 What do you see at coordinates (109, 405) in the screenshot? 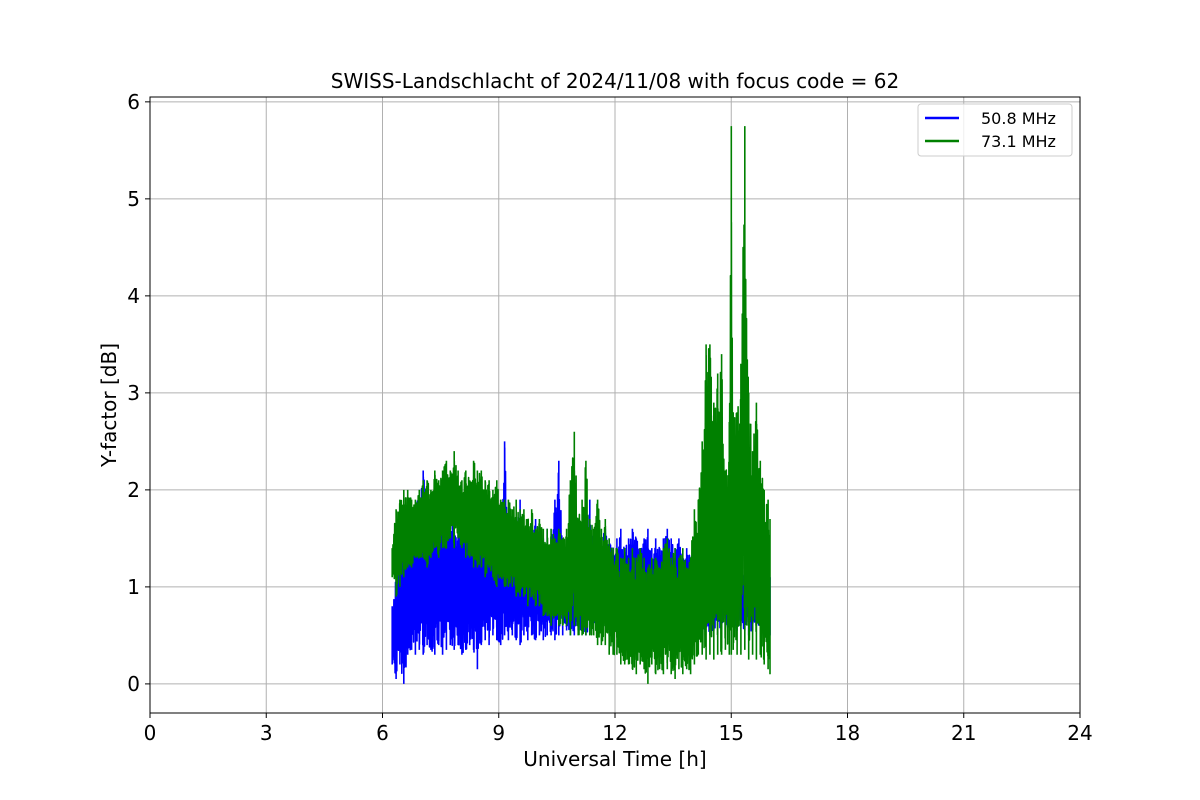
I see `y-axis-label: Y-factor [dB]` at bounding box center [109, 405].